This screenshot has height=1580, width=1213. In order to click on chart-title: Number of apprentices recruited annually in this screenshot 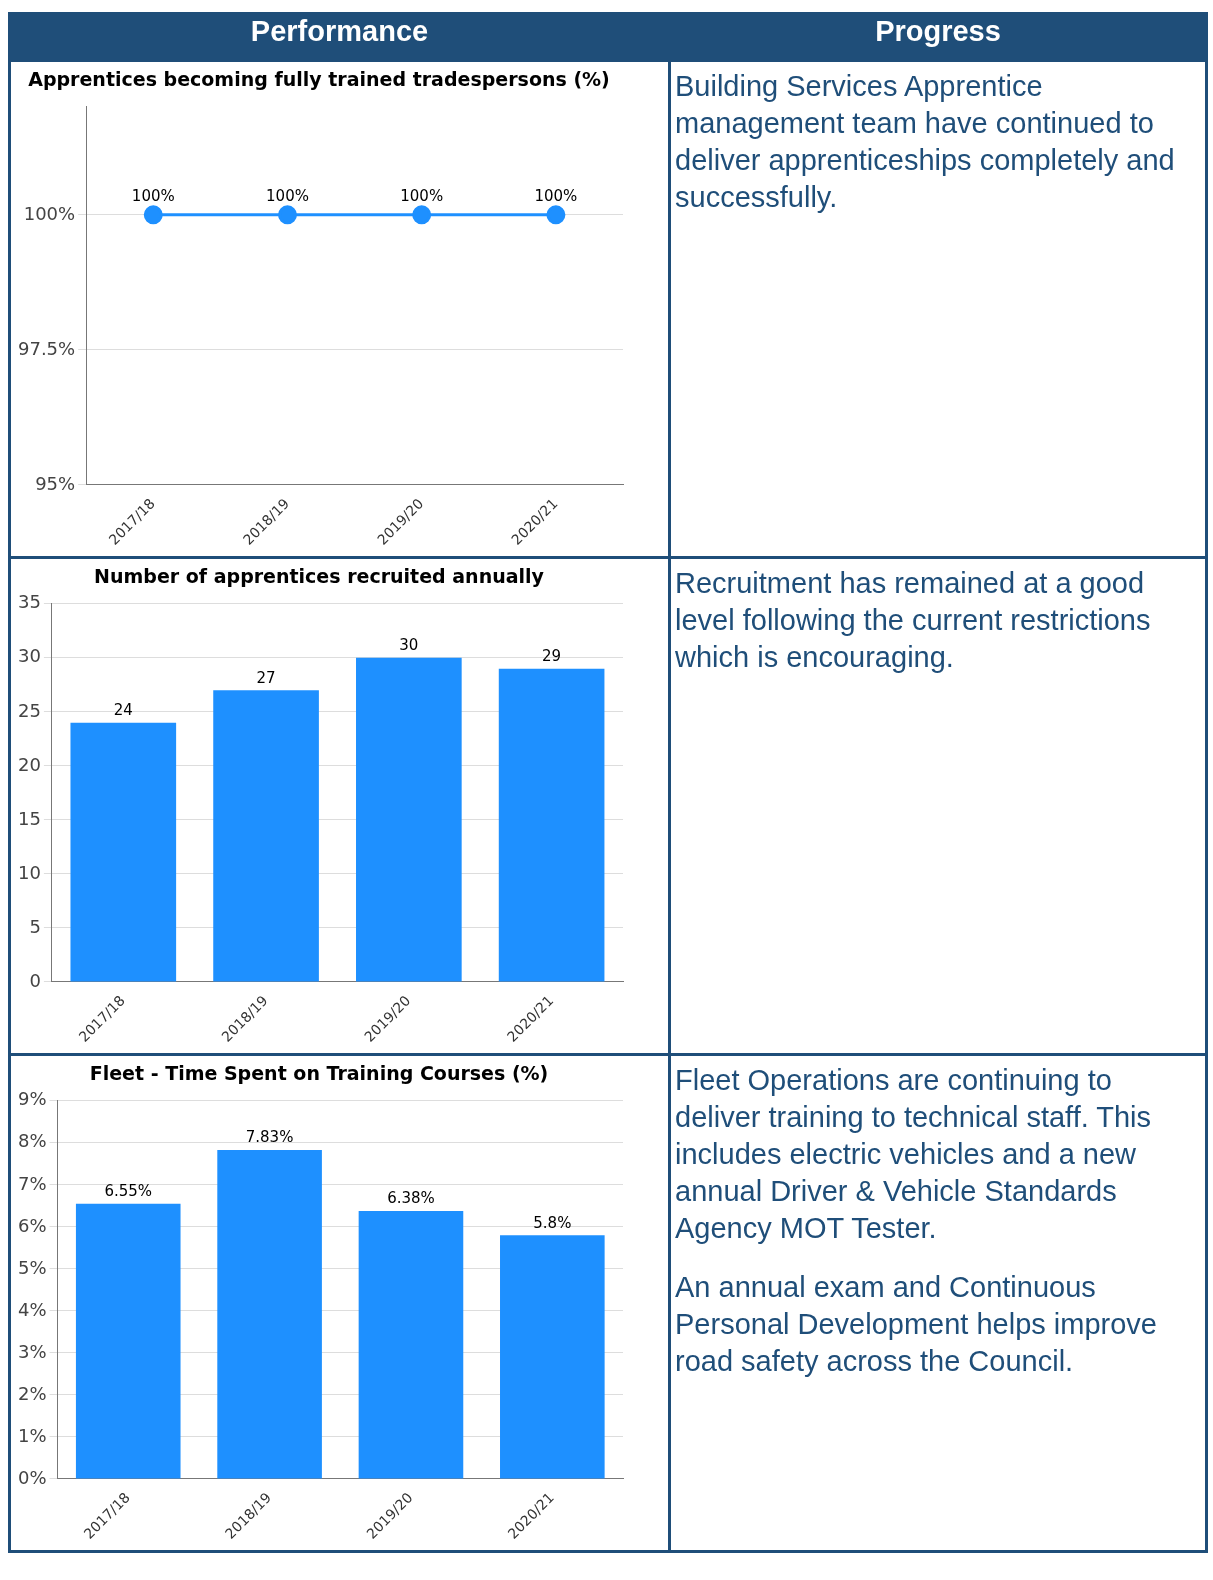, I will do `click(319, 576)`.